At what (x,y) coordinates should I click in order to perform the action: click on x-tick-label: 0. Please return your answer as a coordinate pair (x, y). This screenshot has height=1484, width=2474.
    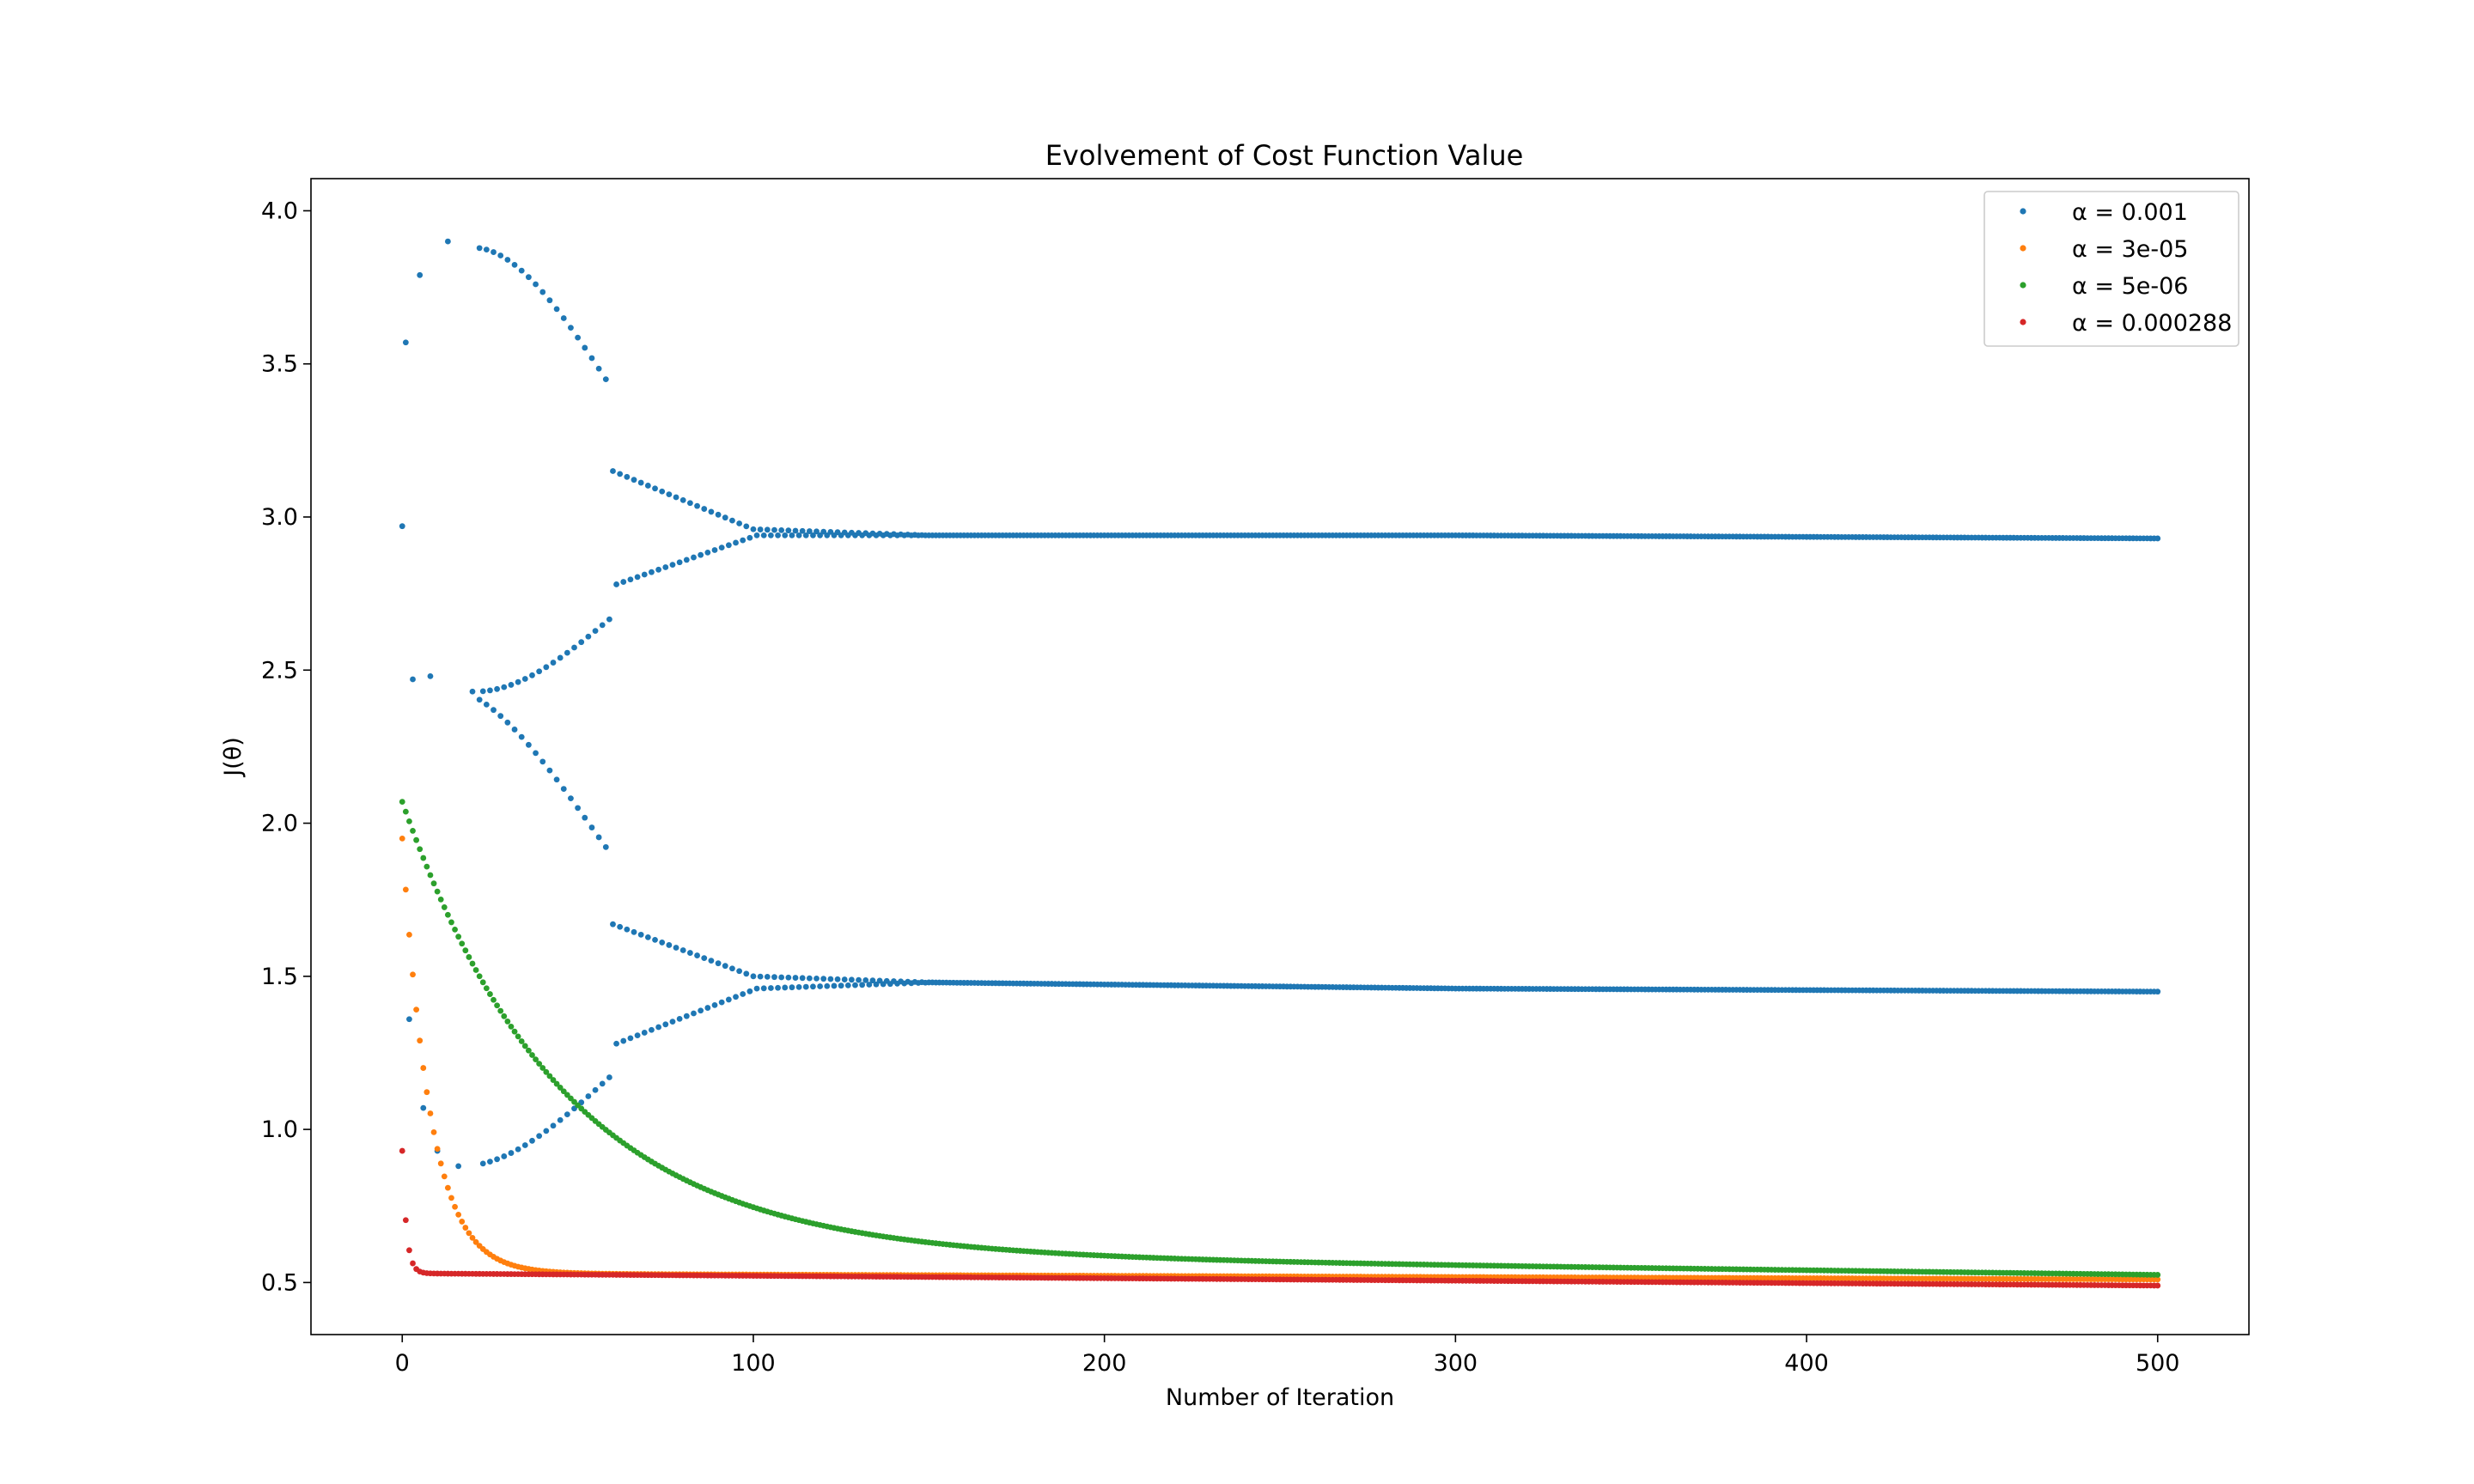
    Looking at the image, I should click on (402, 1363).